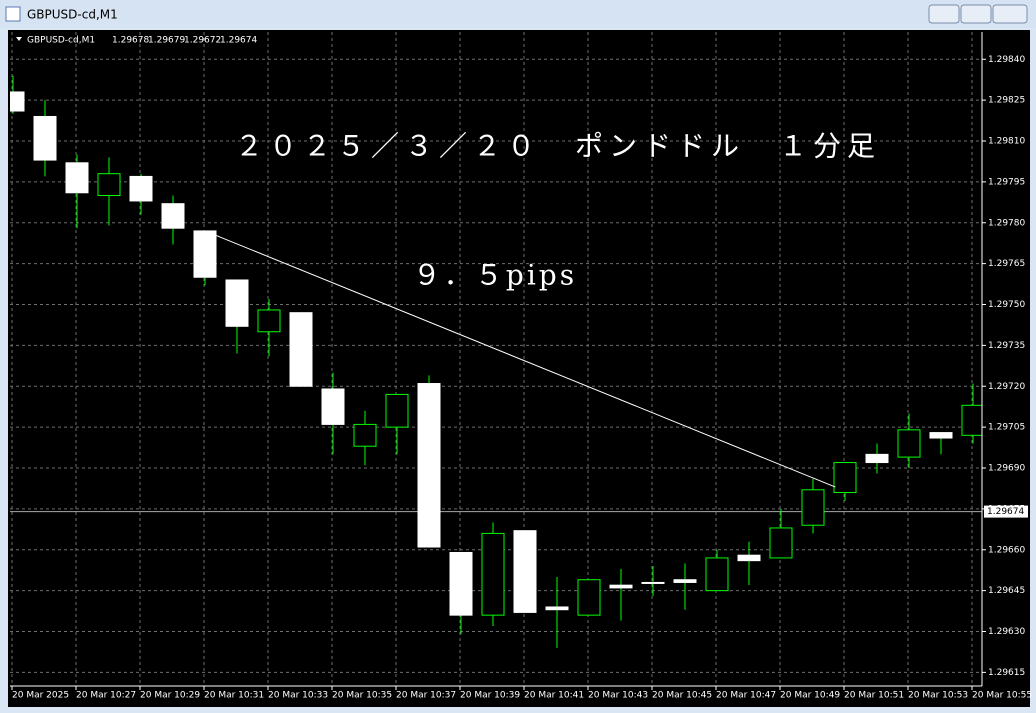  Describe the element at coordinates (1010, 14) in the screenshot. I see `close-button` at that location.